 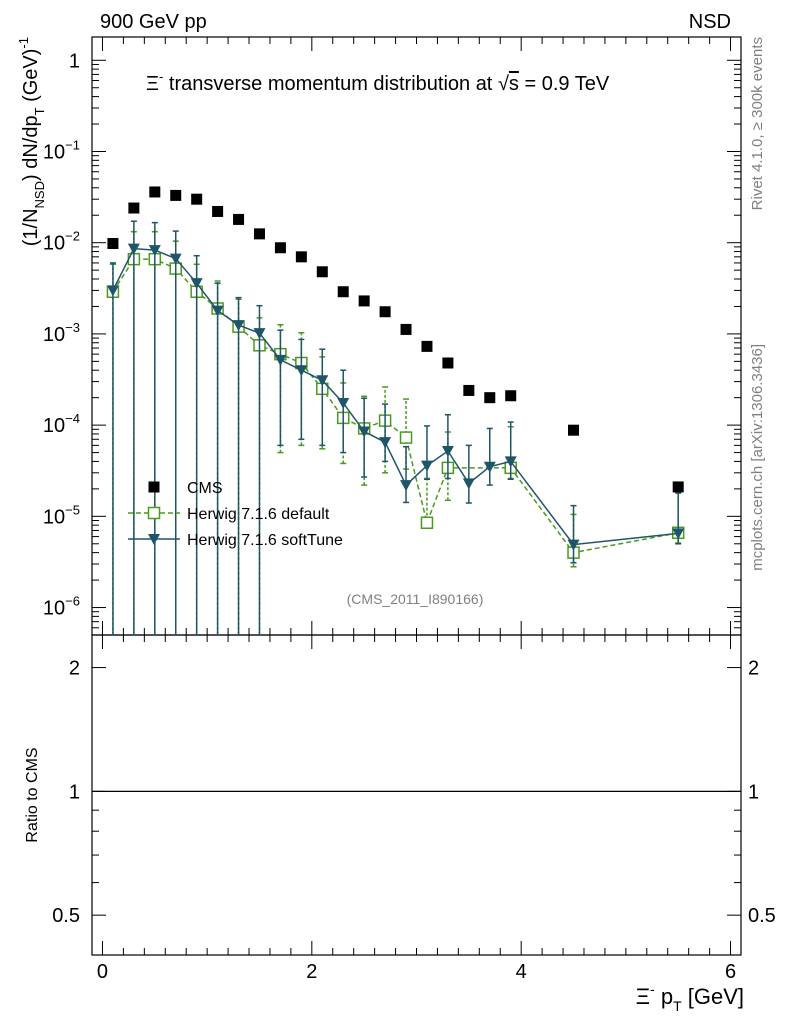 What do you see at coordinates (521, 972) in the screenshot?
I see `x-tick-label: 4` at bounding box center [521, 972].